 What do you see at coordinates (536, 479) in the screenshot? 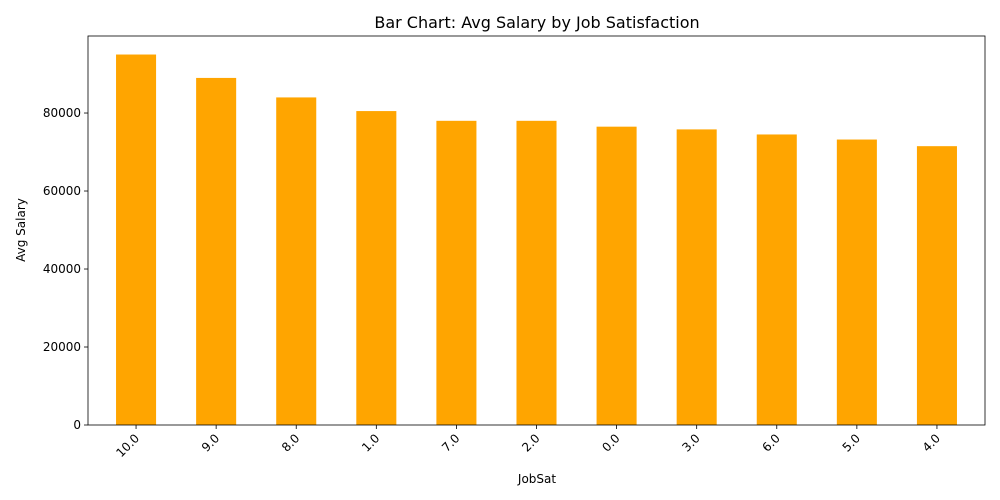
I see `x-axis-label: JobSat` at bounding box center [536, 479].